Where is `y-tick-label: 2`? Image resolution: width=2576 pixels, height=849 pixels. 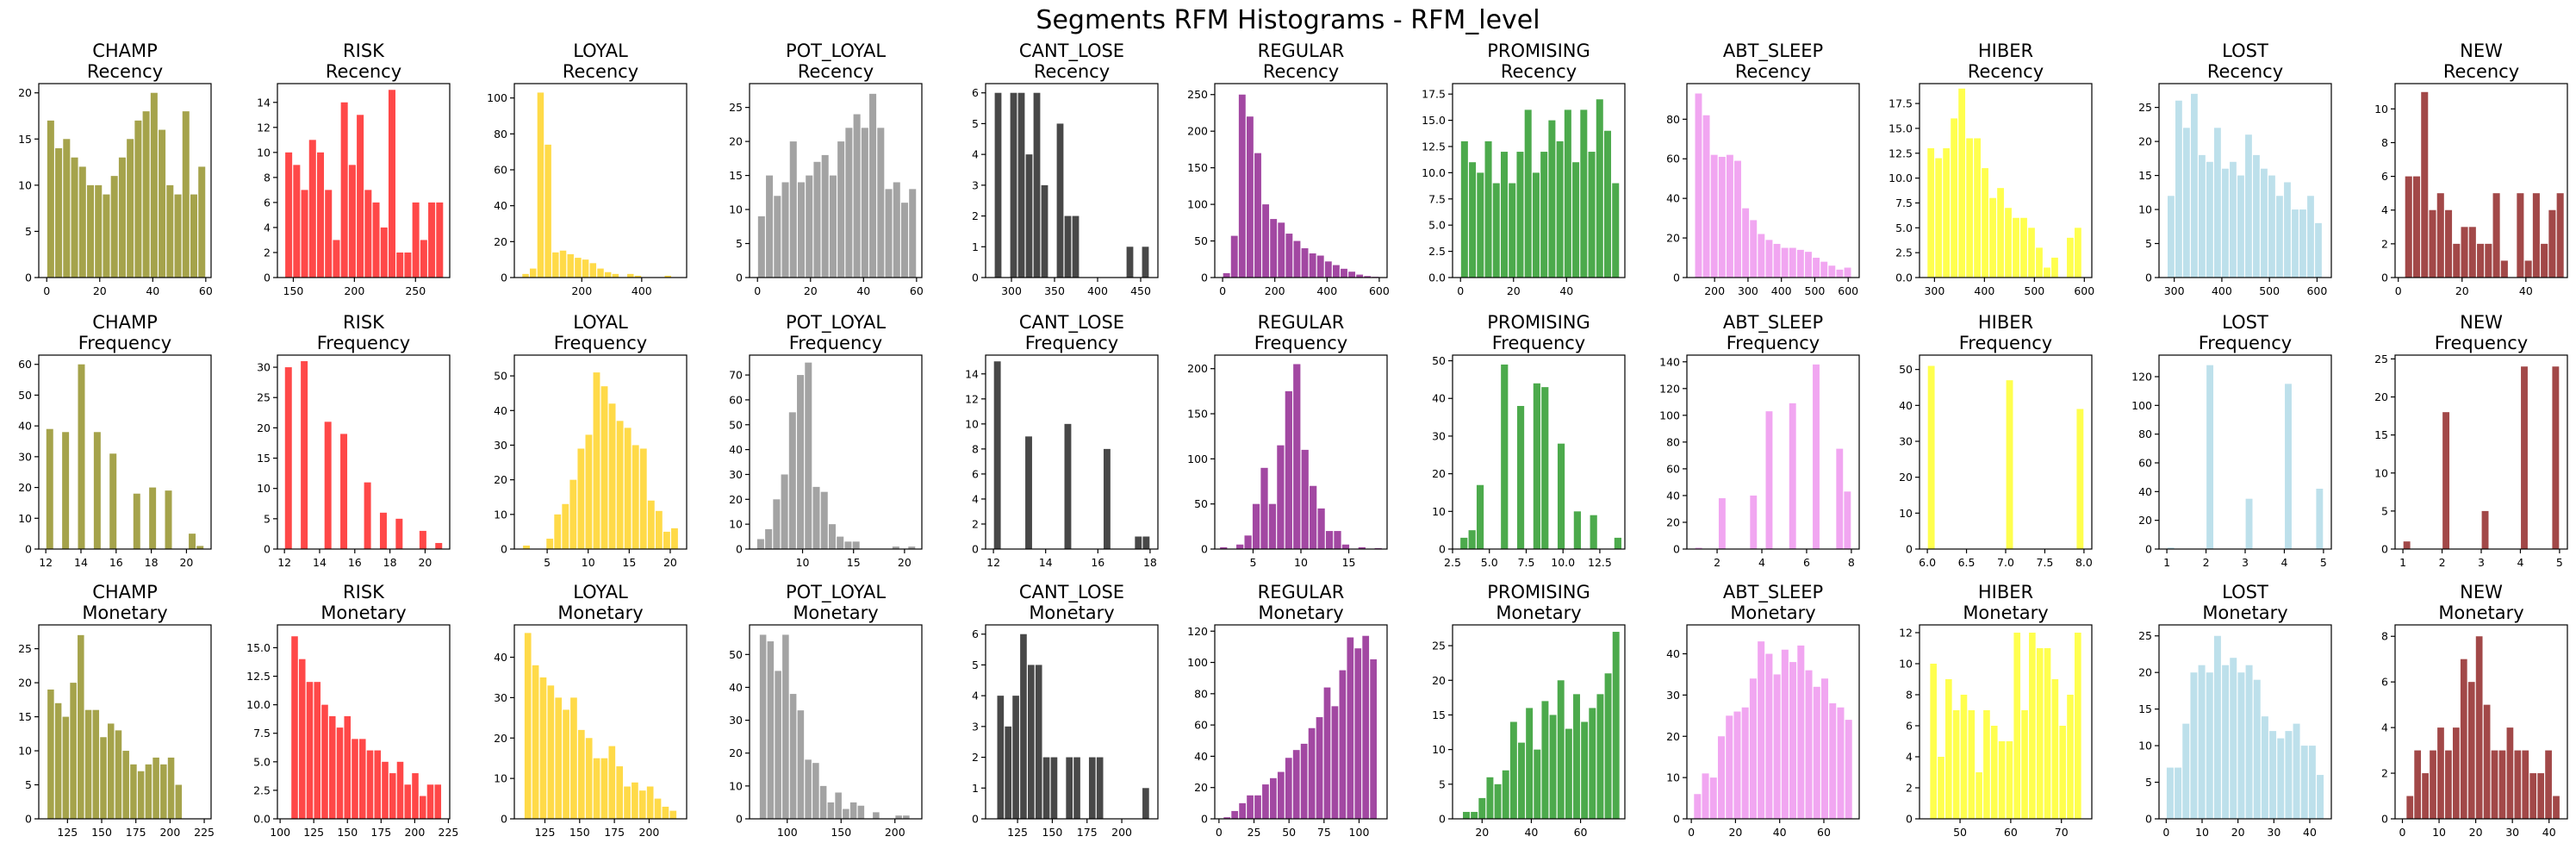 y-tick-label: 2 is located at coordinates (976, 215).